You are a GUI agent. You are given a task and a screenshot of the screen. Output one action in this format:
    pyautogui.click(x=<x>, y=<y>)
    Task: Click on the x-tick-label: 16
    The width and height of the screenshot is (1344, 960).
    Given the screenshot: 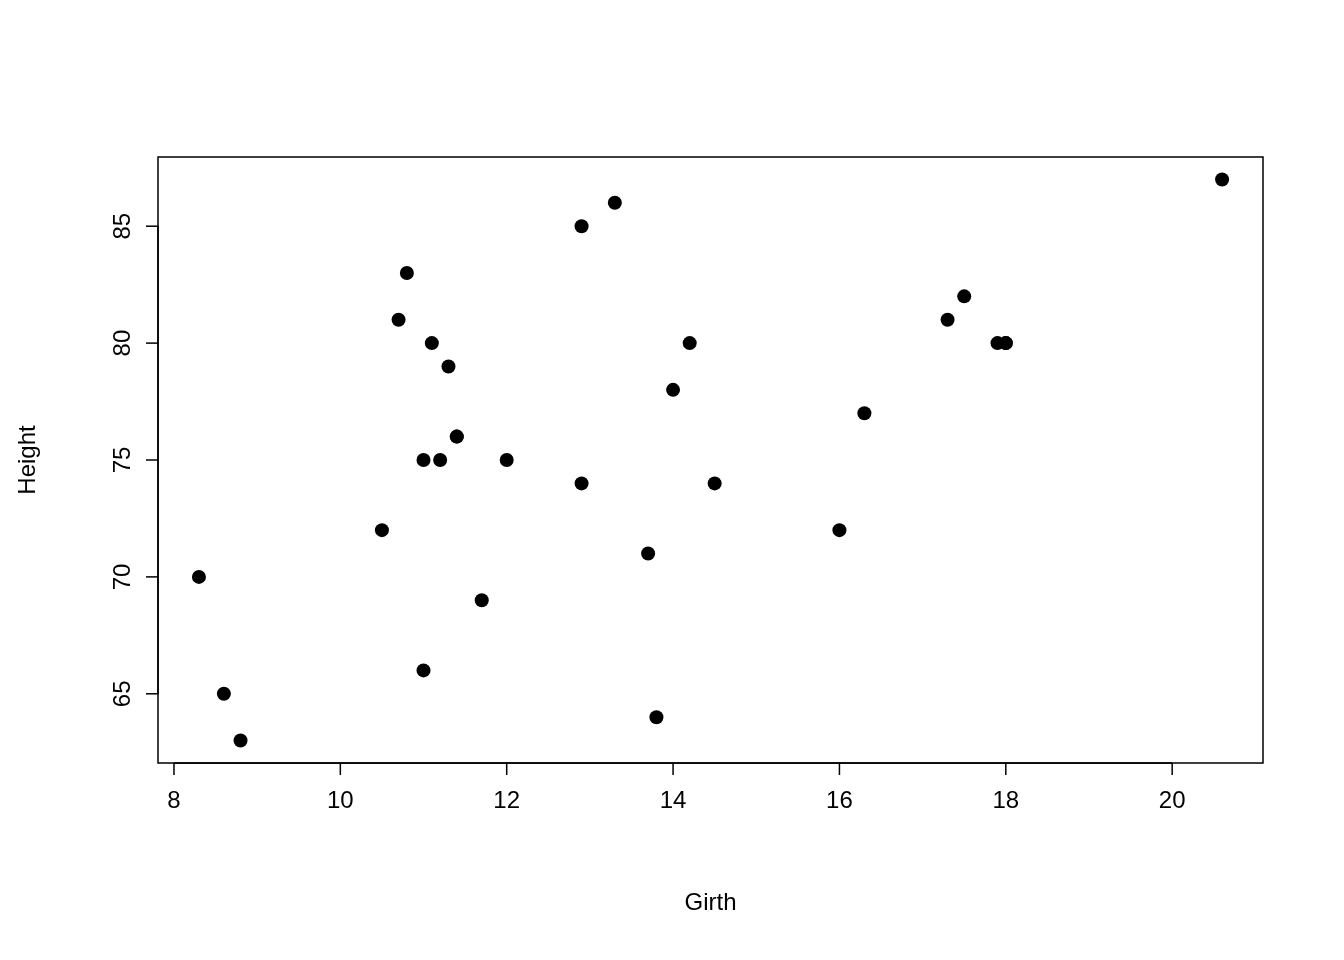 What is the action you would take?
    pyautogui.click(x=839, y=799)
    